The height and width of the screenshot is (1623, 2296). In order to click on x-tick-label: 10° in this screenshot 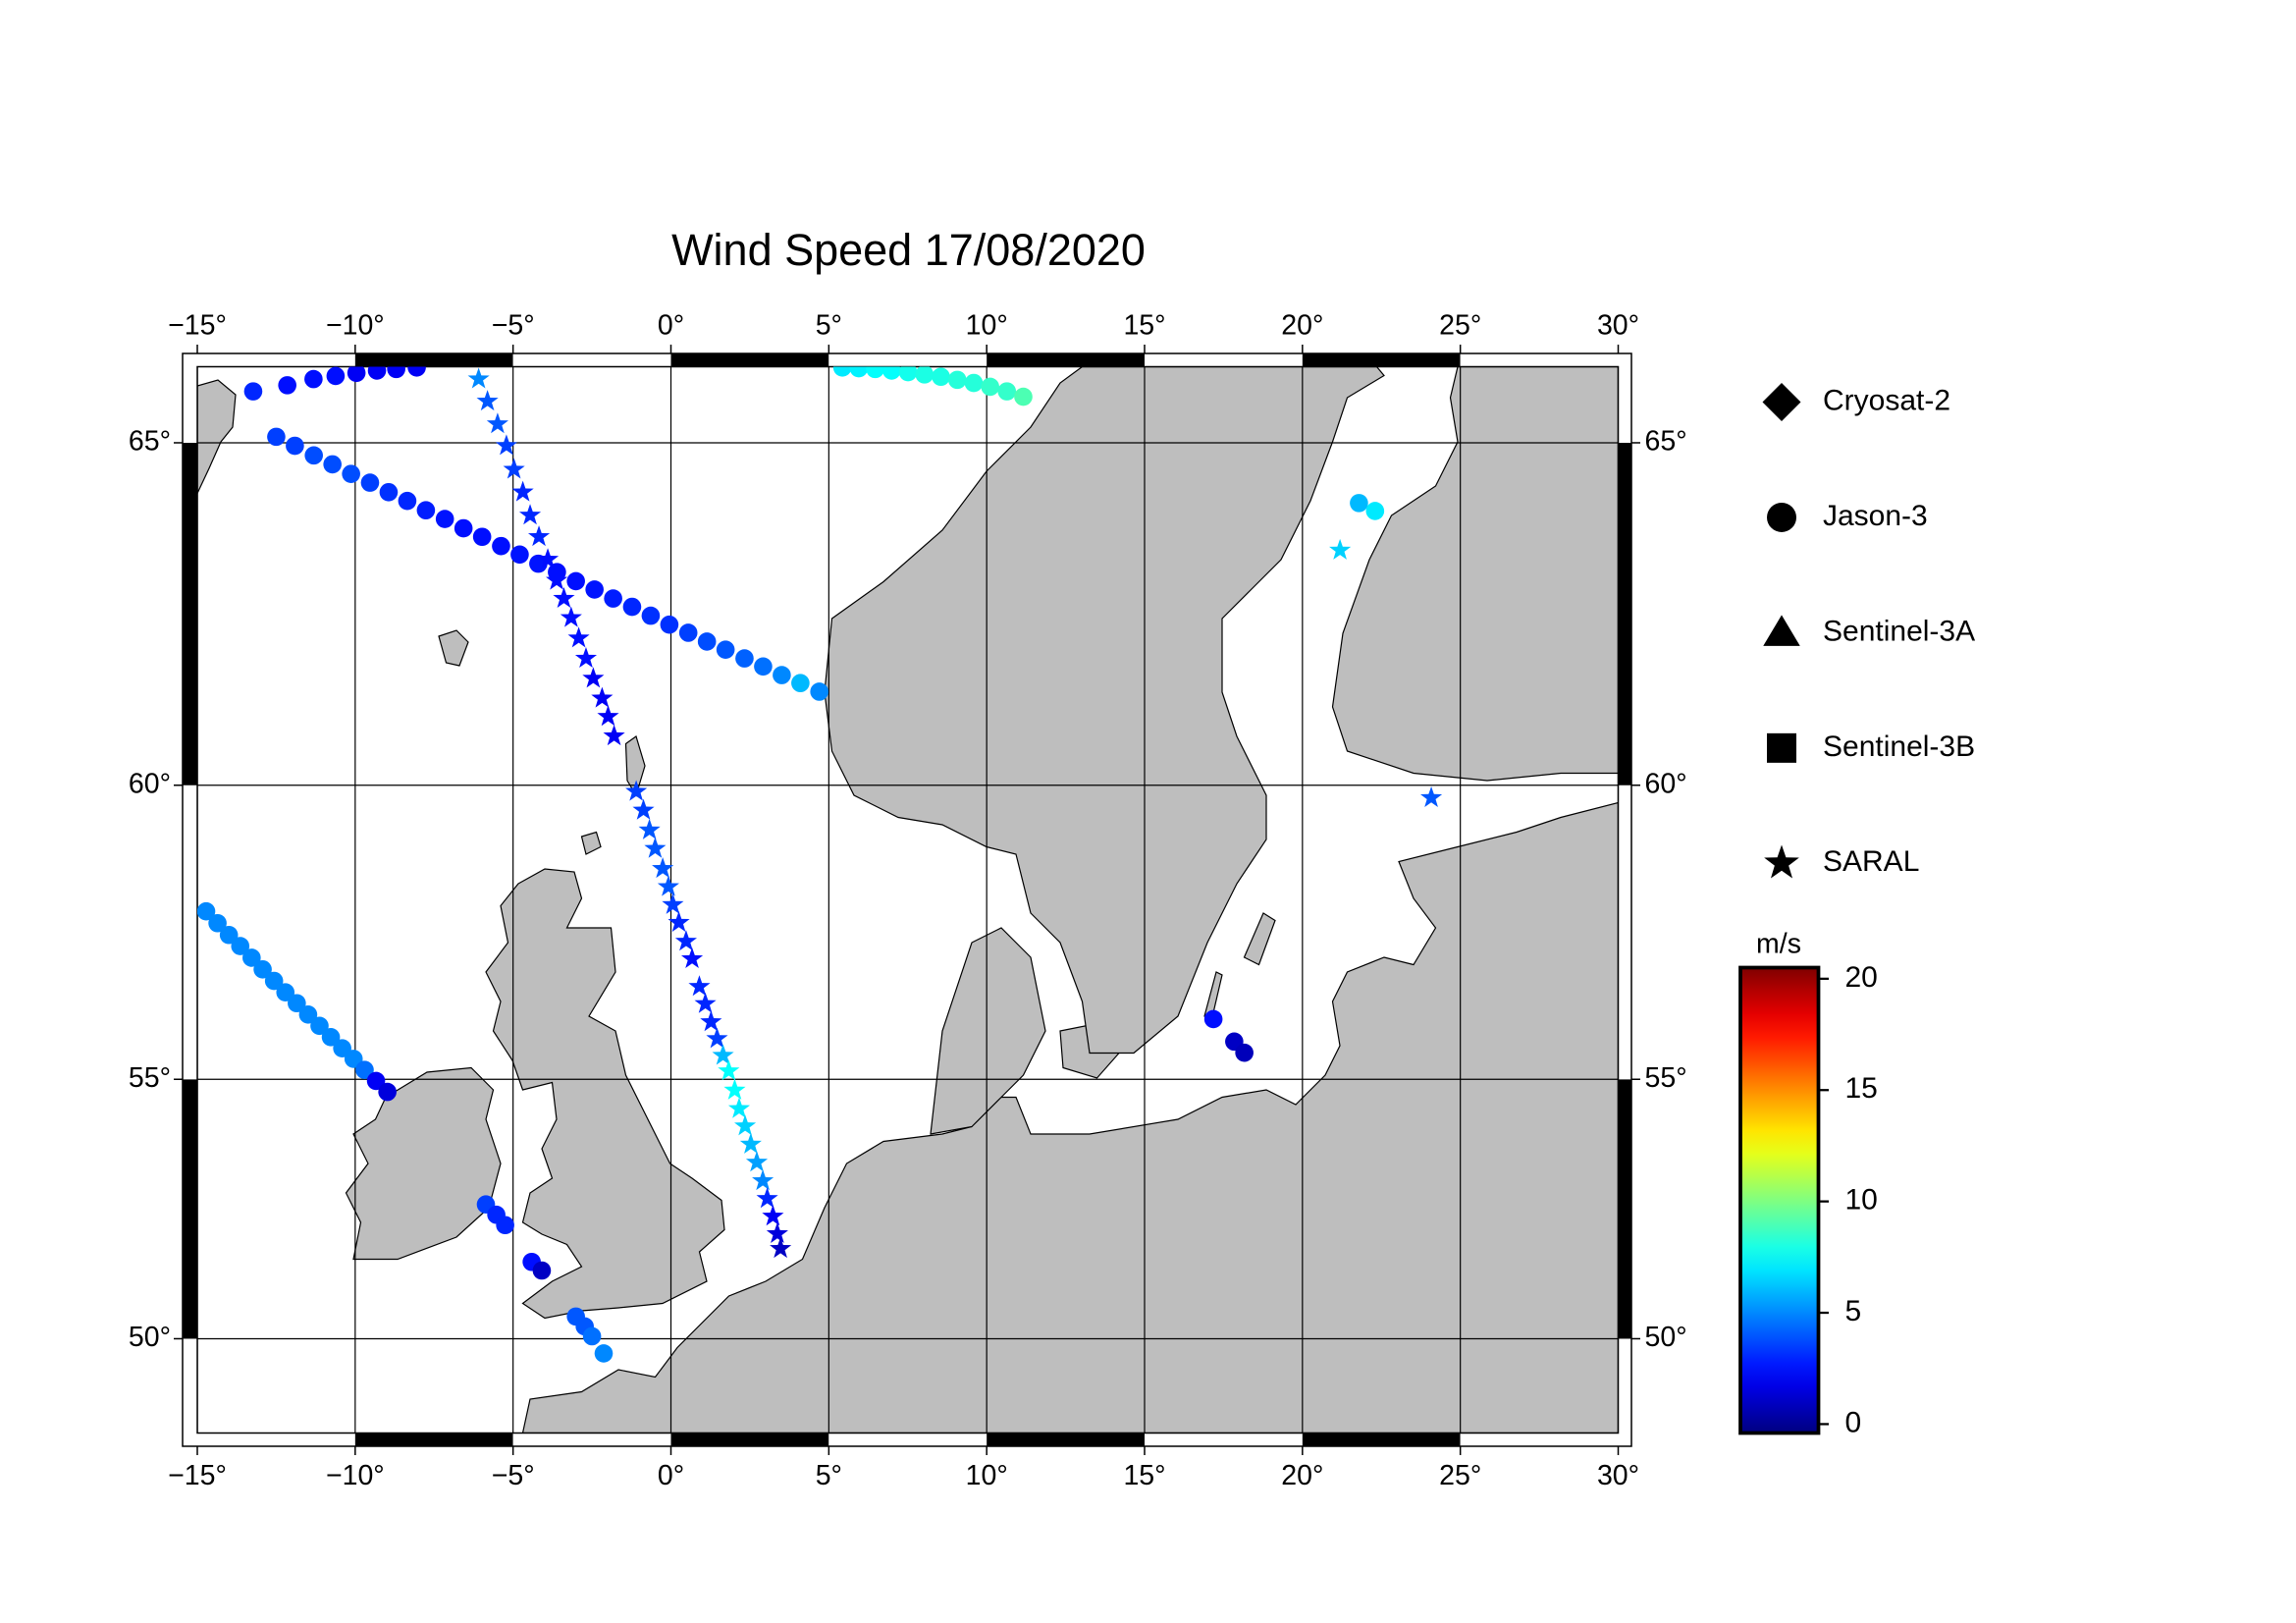, I will do `click(987, 1475)`.